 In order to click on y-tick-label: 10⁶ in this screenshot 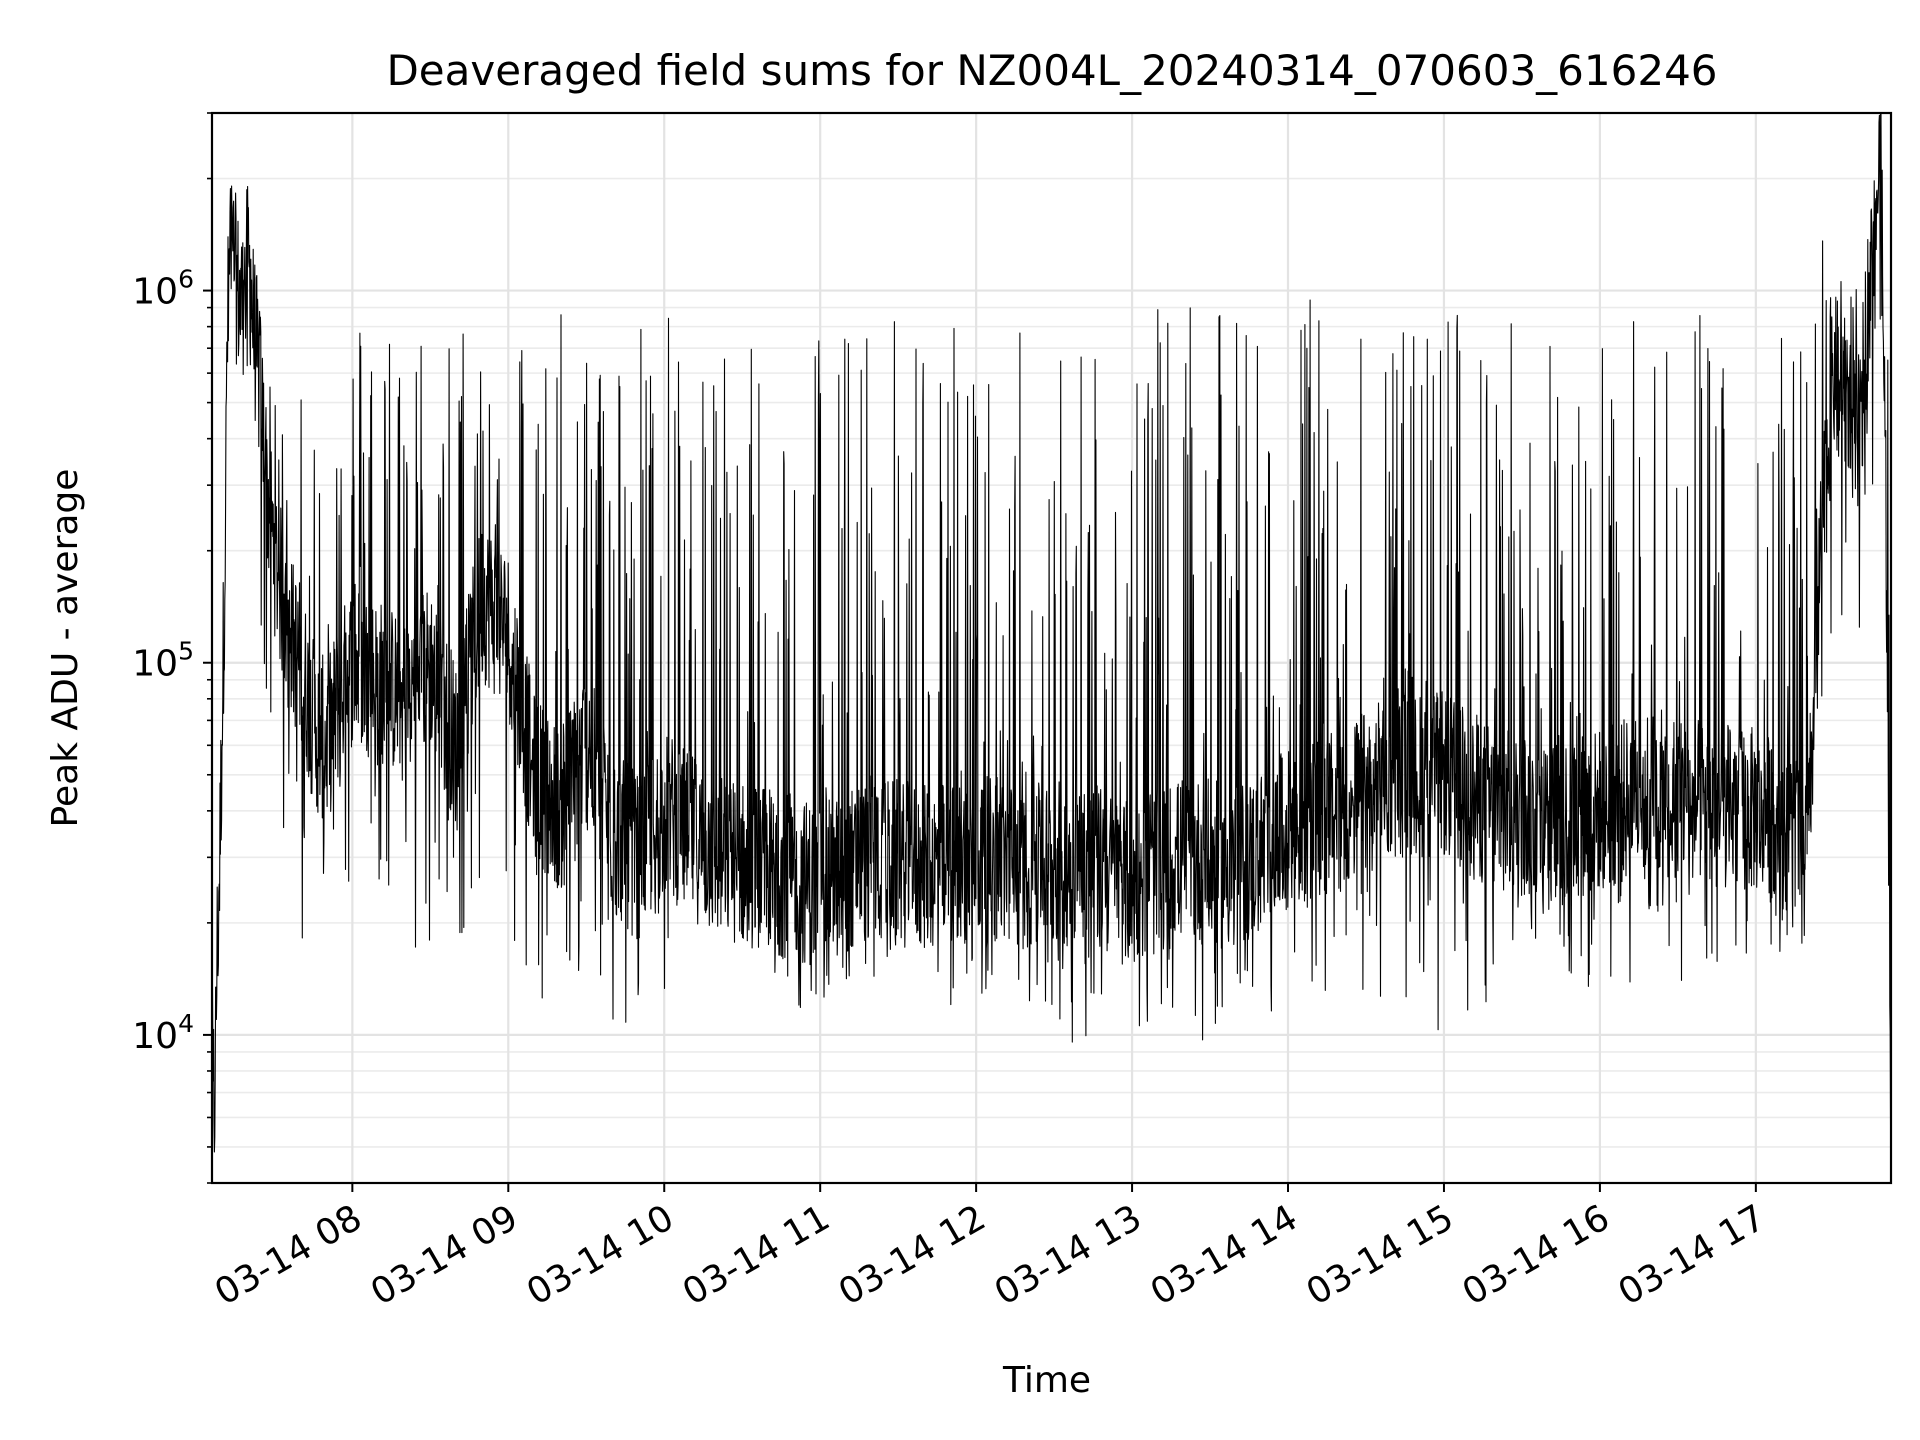, I will do `click(163, 289)`.